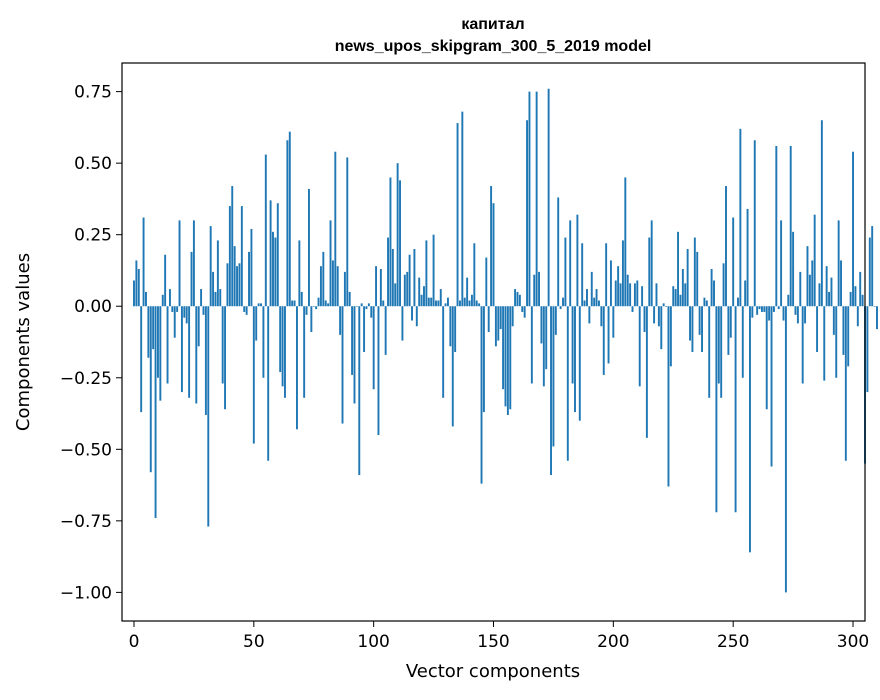 The height and width of the screenshot is (700, 880). What do you see at coordinates (93, 307) in the screenshot?
I see `y-tick-label-4: 0.00` at bounding box center [93, 307].